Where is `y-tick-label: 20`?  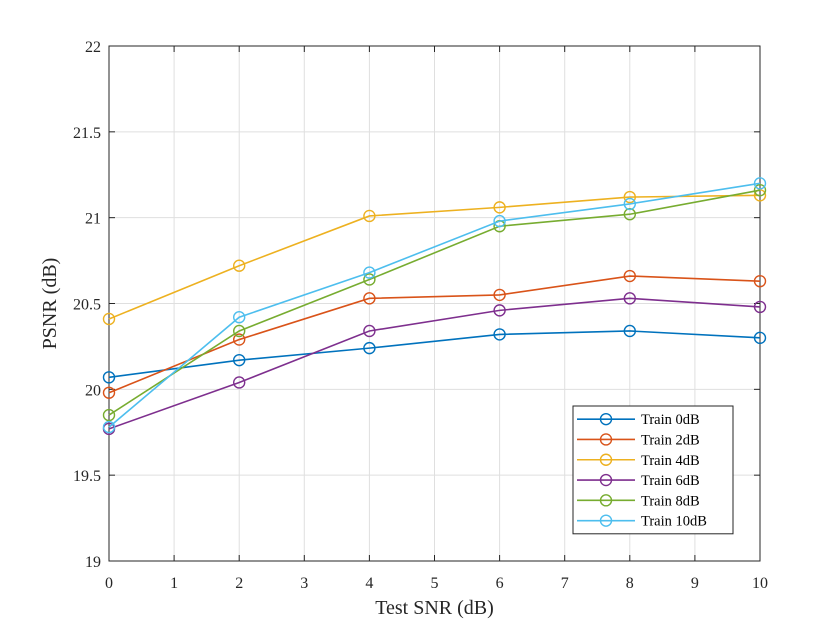 y-tick-label: 20 is located at coordinates (93, 390).